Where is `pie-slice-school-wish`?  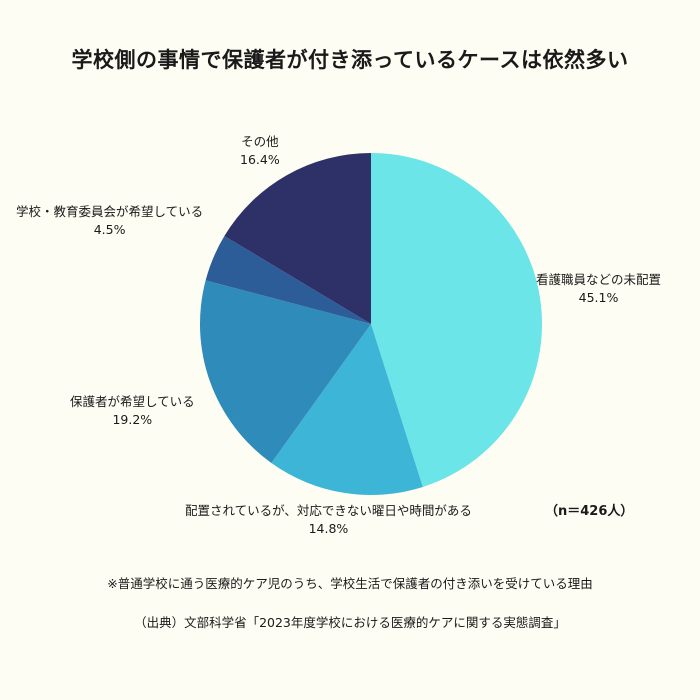
pie-slice-school-wish is located at coordinates (288, 280).